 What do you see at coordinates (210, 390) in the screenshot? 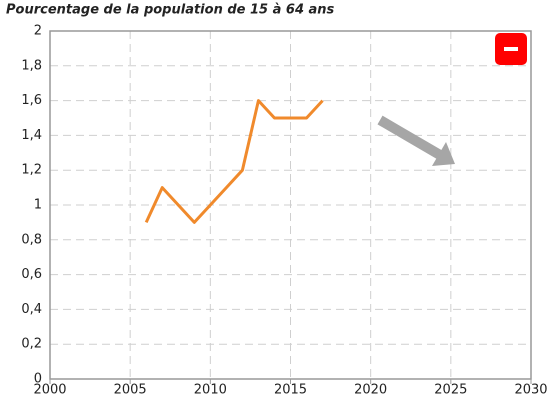
I see `x-tick-label: 2010` at bounding box center [210, 390].